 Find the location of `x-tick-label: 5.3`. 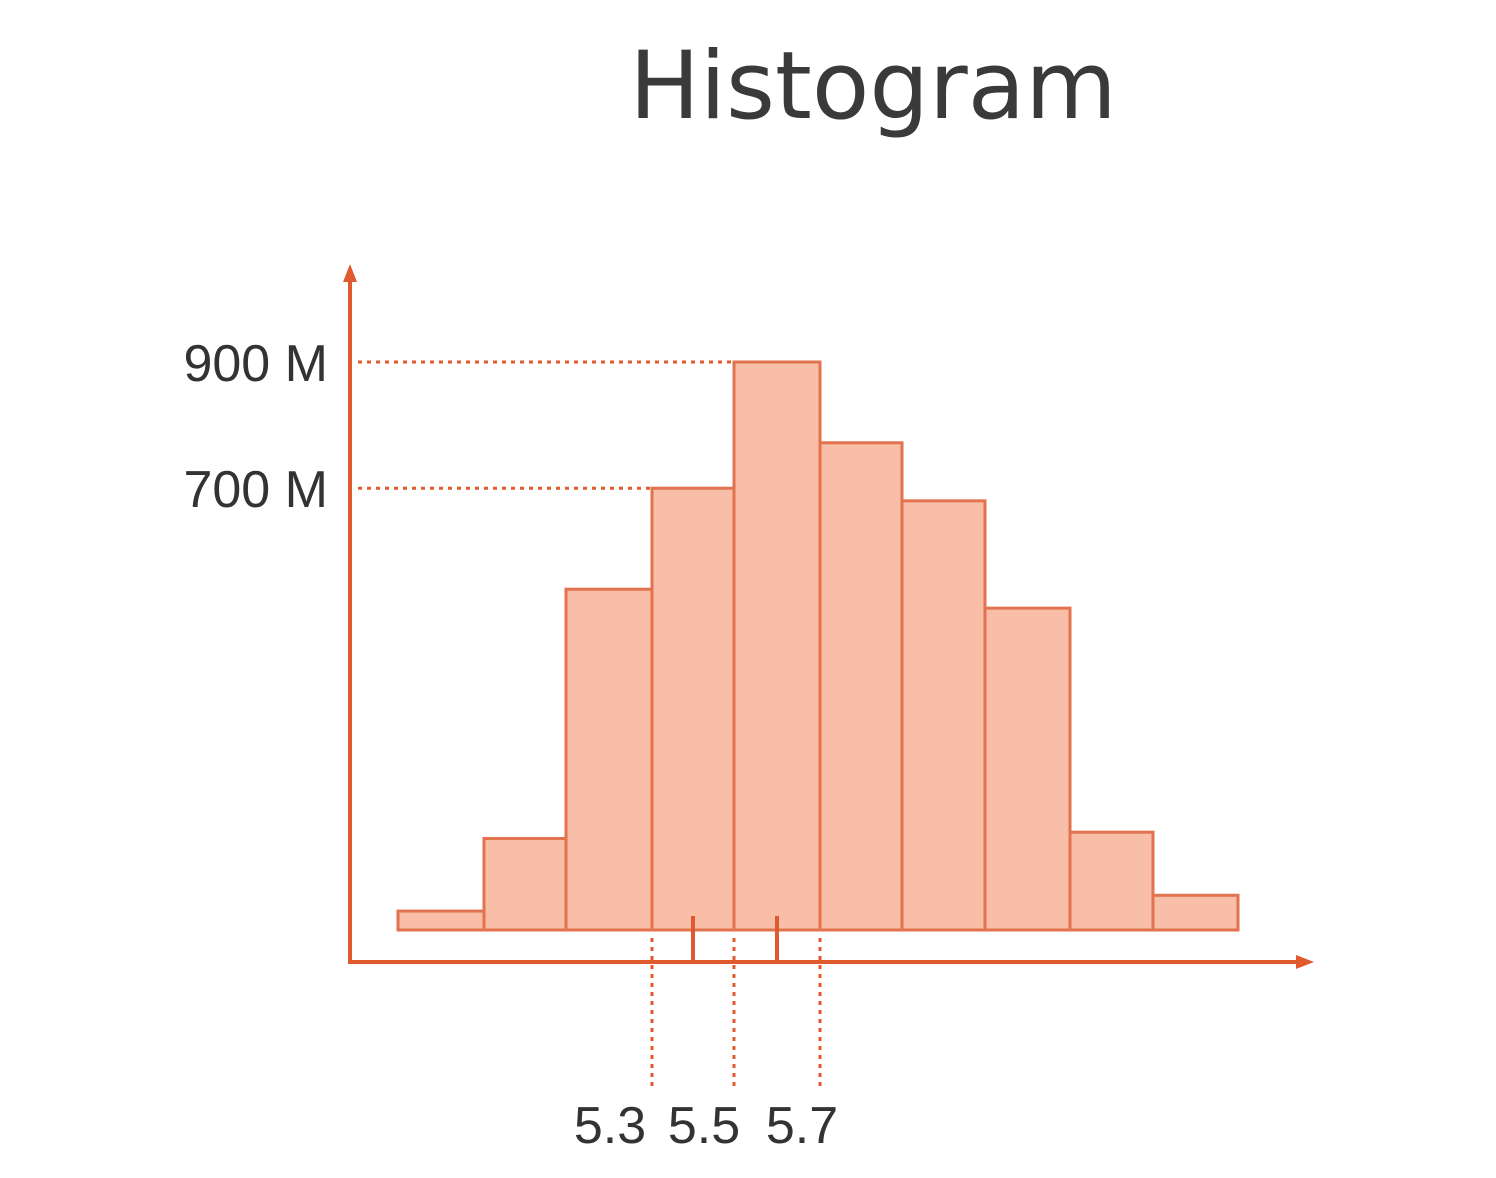

x-tick-label: 5.3 is located at coordinates (610, 1126).